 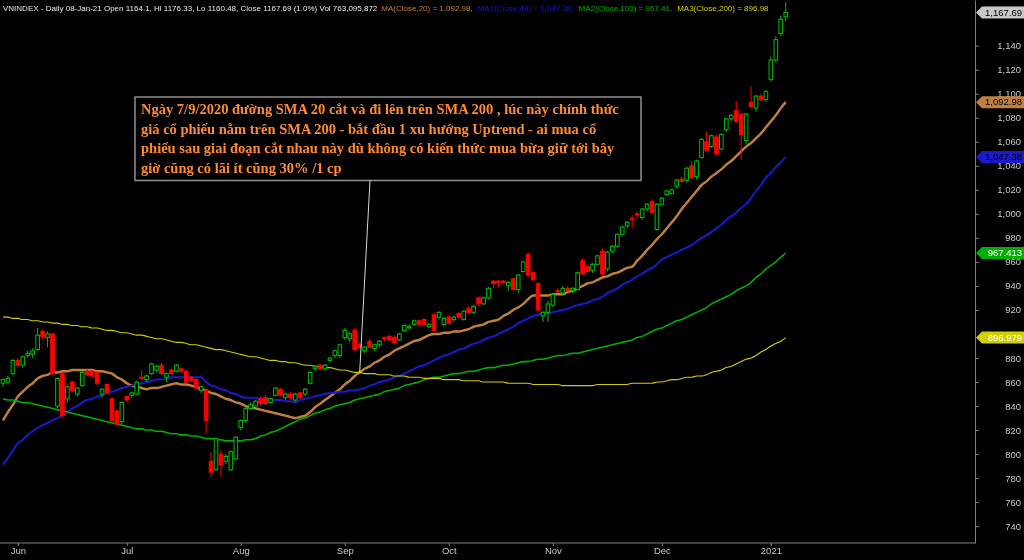 I want to click on y-tick-label: 1,120, so click(x=1009, y=70).